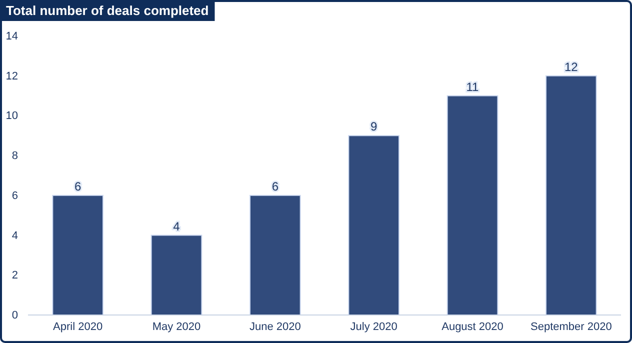 The image size is (632, 343). Describe the element at coordinates (374, 326) in the screenshot. I see `x-tick-label: July 2020` at that location.